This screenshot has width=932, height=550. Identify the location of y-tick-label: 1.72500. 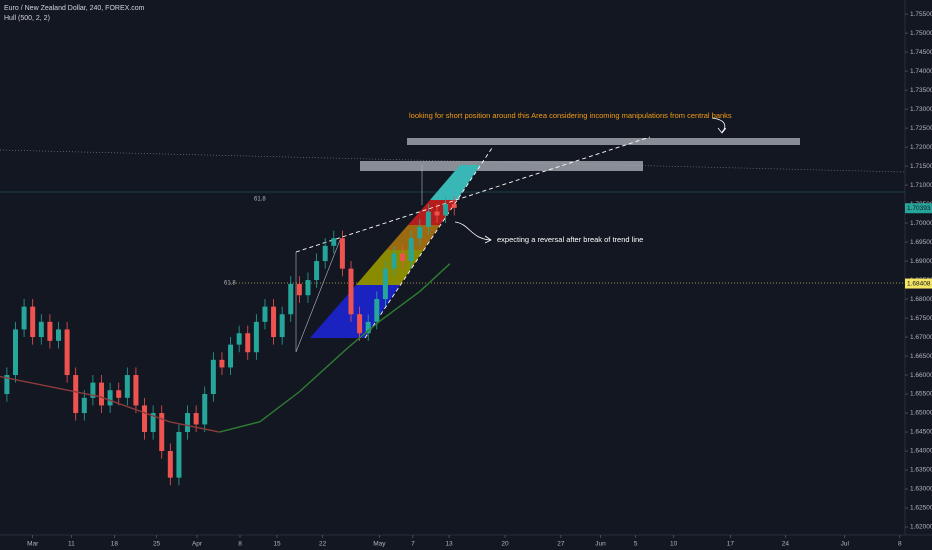
(921, 128).